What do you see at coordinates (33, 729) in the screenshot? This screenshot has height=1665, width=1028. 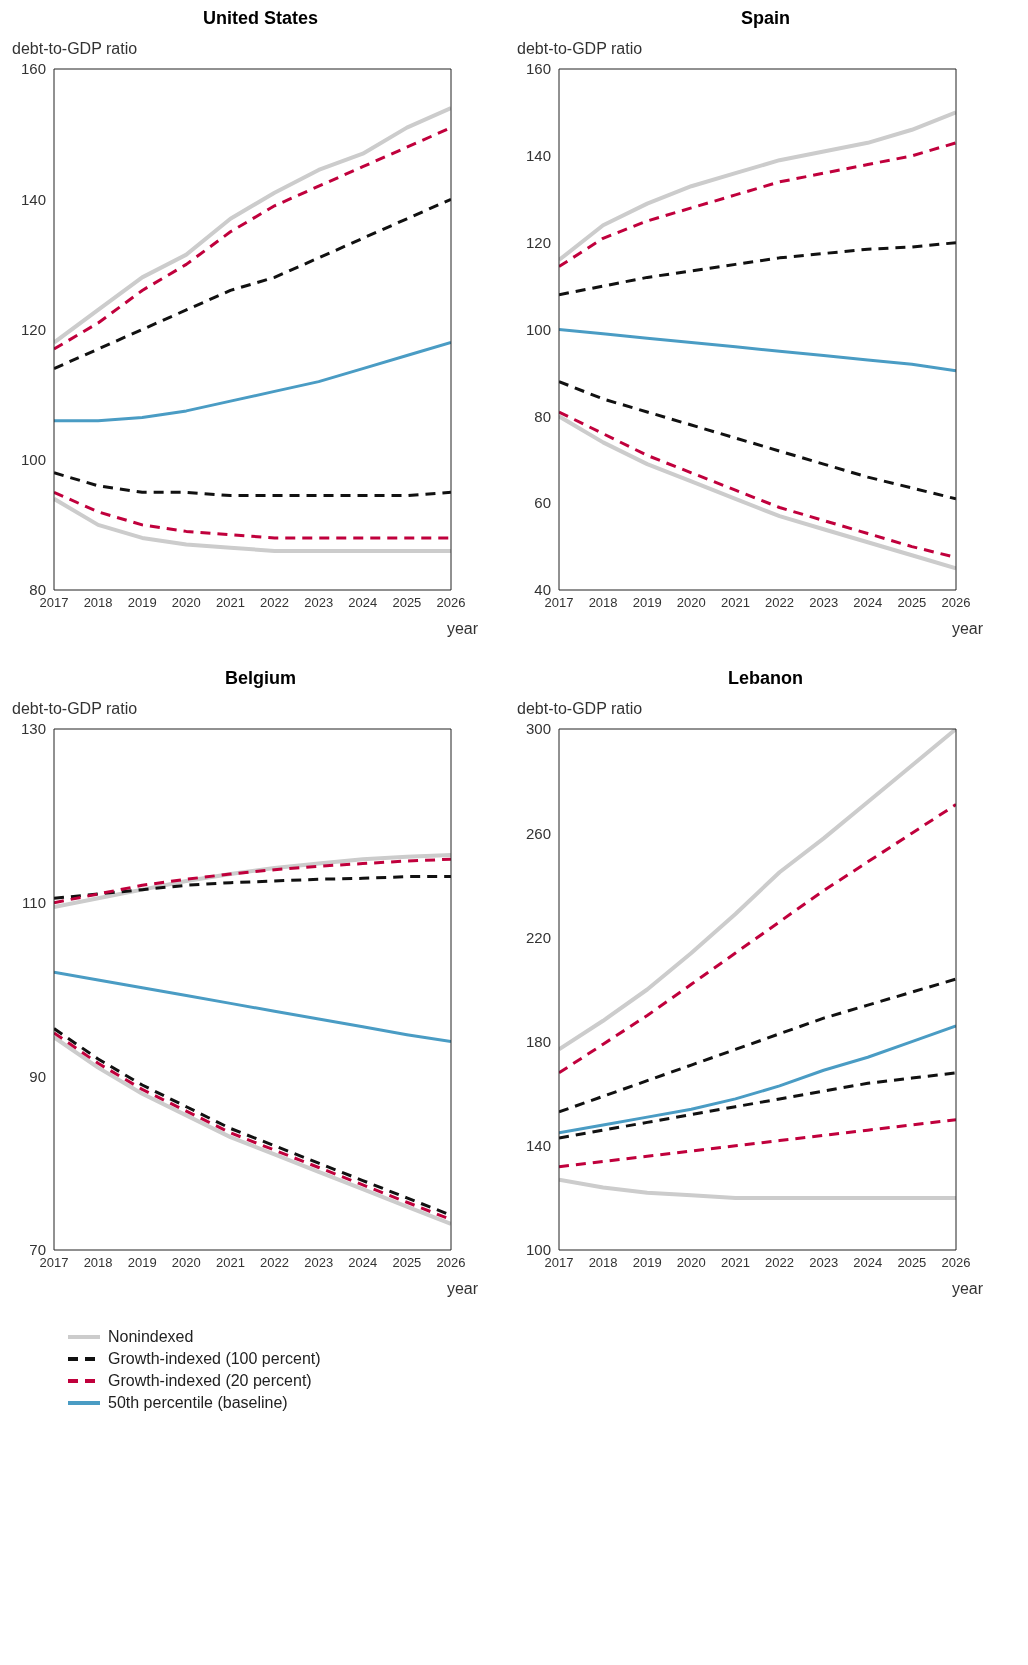 I see `y-tick-label: 130` at bounding box center [33, 729].